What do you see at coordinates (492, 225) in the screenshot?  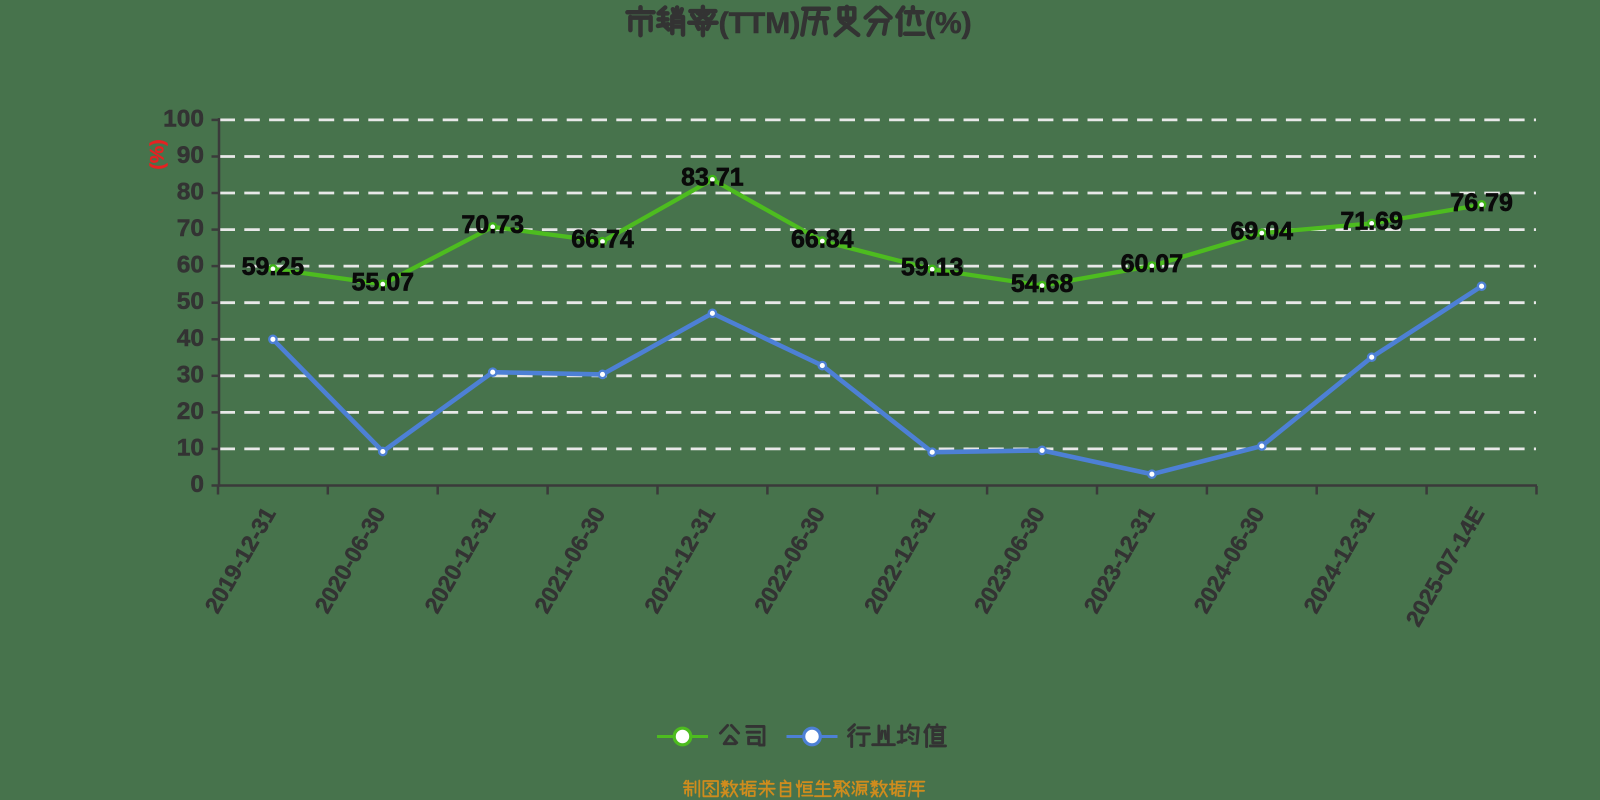 I see `svg-text: 70.73` at bounding box center [492, 225].